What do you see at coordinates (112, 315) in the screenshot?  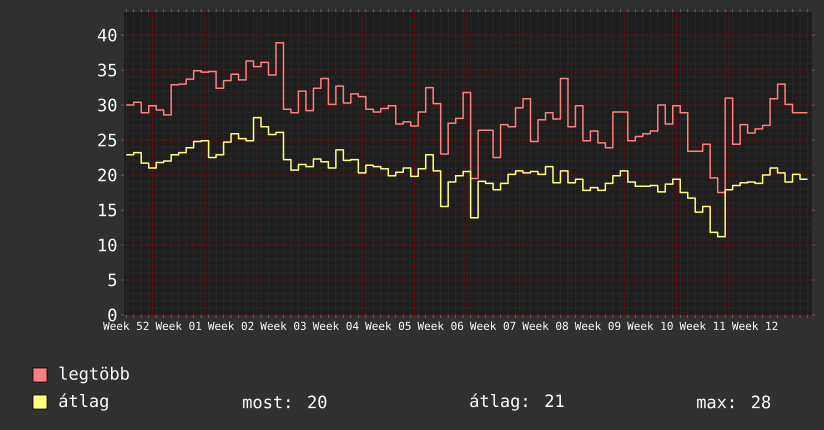 I see `y-tick-label: 0` at bounding box center [112, 315].